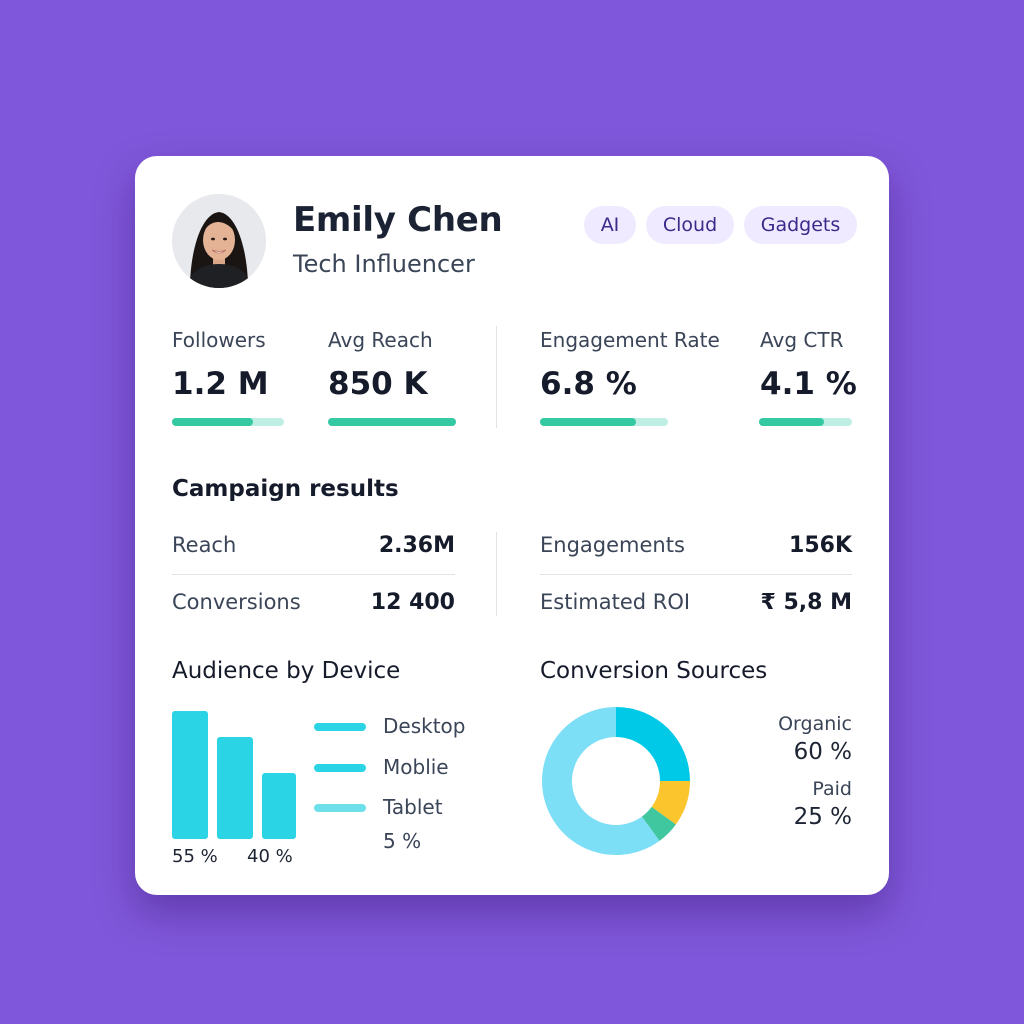 This screenshot has width=1024, height=1024. I want to click on avatar, so click(219, 241).